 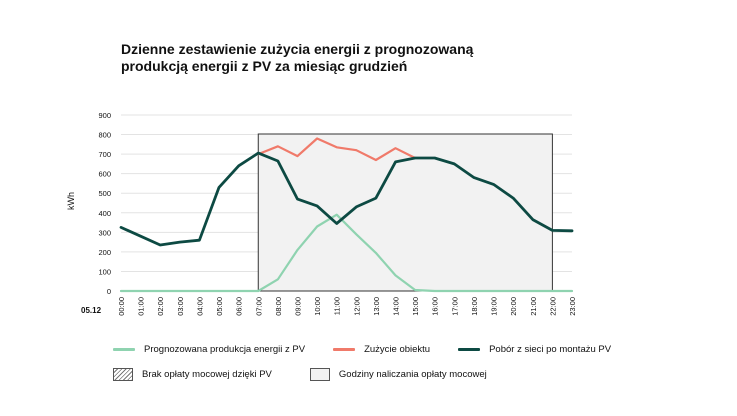 I want to click on x-tick-label: 18:00, so click(x=474, y=306).